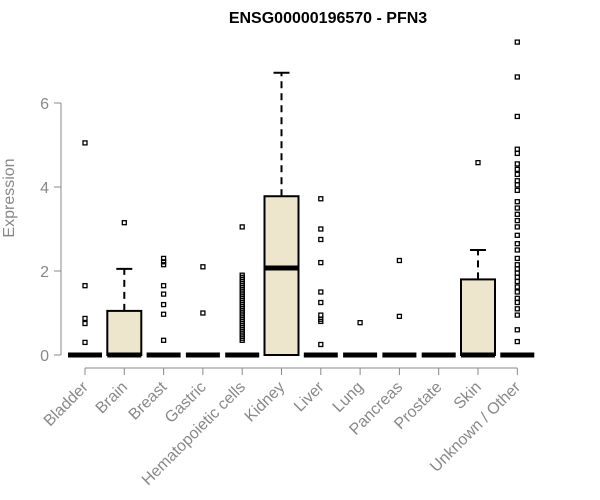 This screenshot has height=500, width=600. Describe the element at coordinates (265, 402) in the screenshot. I see `x-tick-label: Kidney` at that location.